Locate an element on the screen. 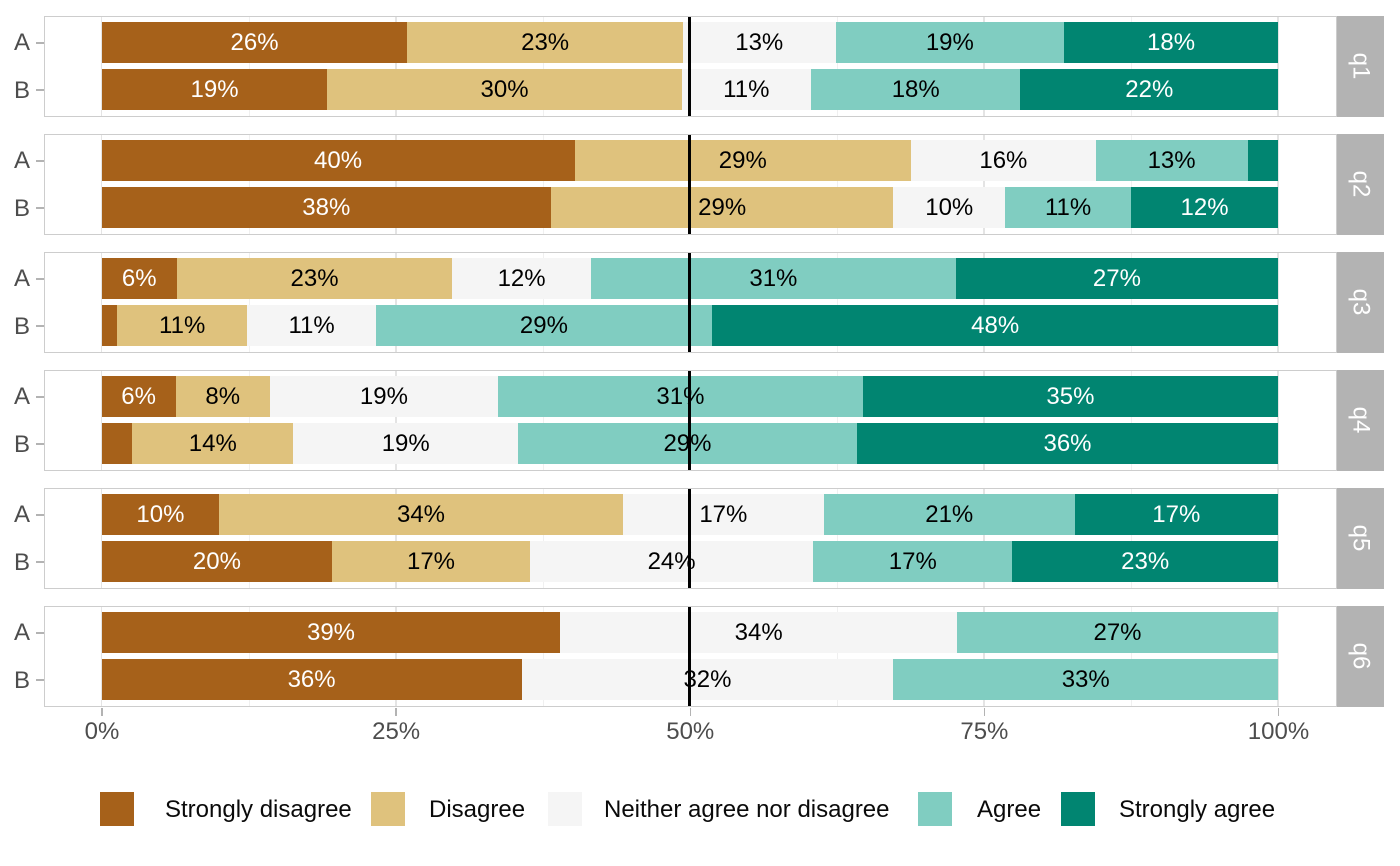 The height and width of the screenshot is (866, 1400). bar-value-label: 10% is located at coordinates (949, 208).